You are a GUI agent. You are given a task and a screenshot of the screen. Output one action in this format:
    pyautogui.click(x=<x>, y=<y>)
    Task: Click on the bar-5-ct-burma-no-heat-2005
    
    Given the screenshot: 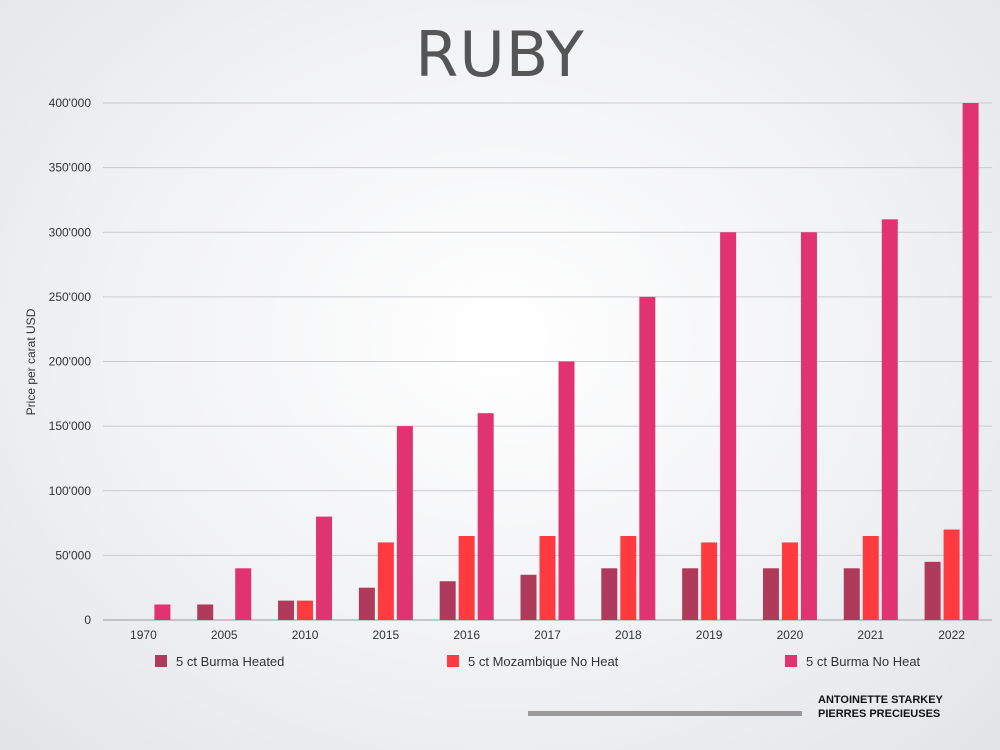 What is the action you would take?
    pyautogui.click(x=243, y=594)
    